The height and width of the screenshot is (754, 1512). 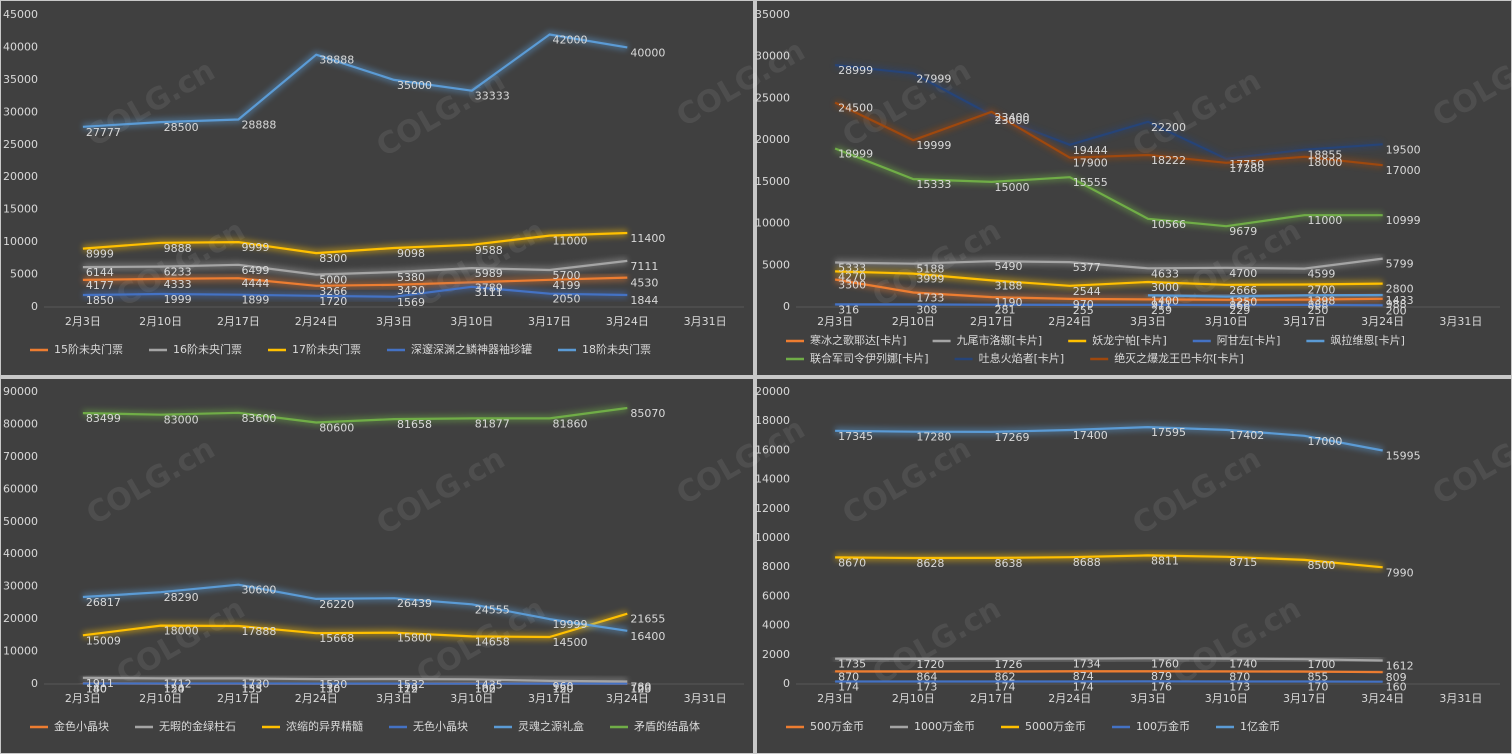 I want to click on data-label: 8638, so click(x=1009, y=563).